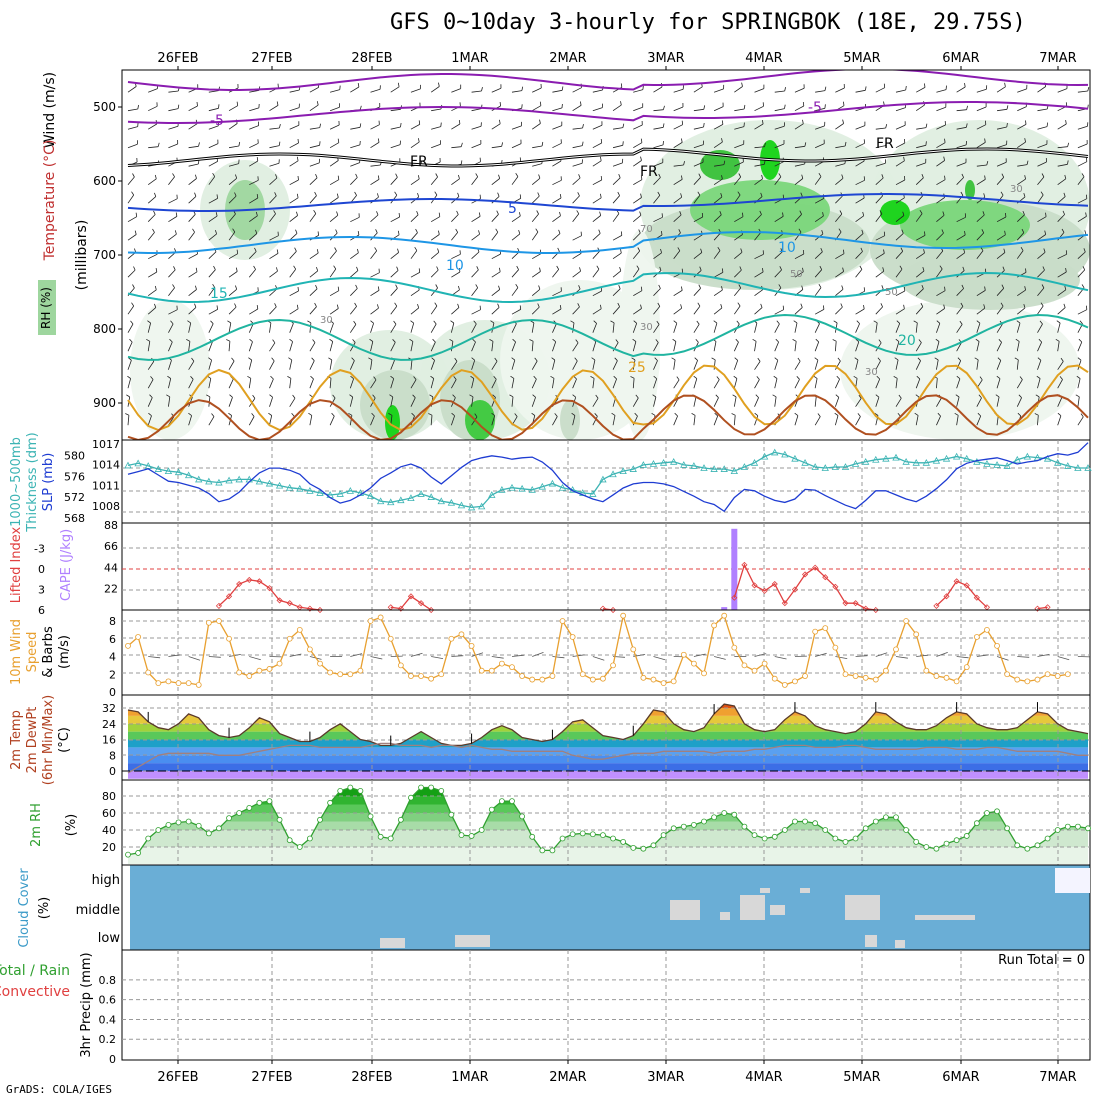  I want to click on contour-label-15: 50, so click(796, 274).